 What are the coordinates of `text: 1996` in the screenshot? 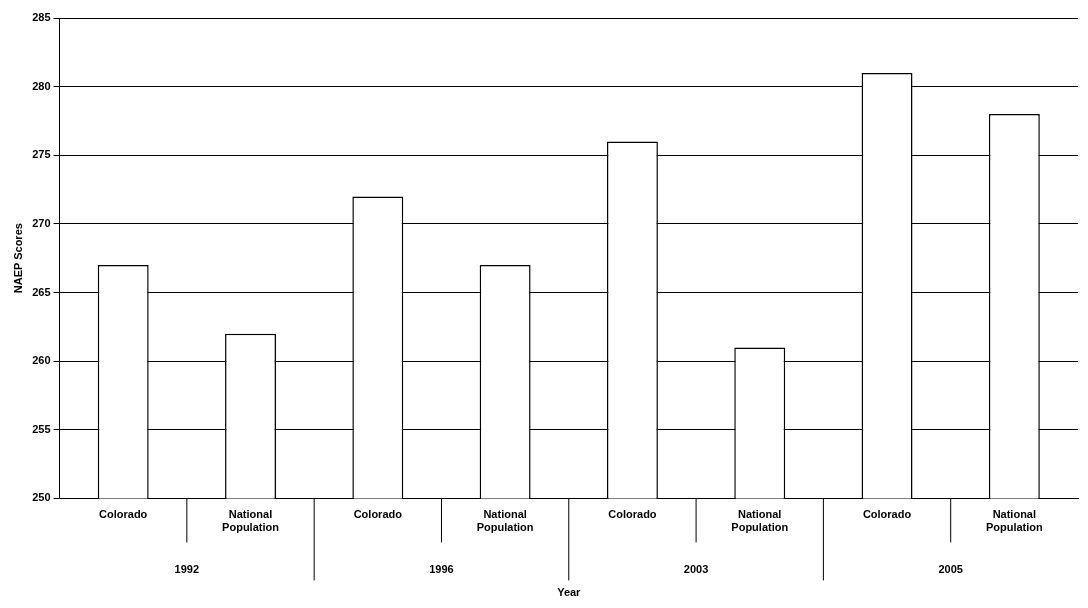 It's located at (441, 569).